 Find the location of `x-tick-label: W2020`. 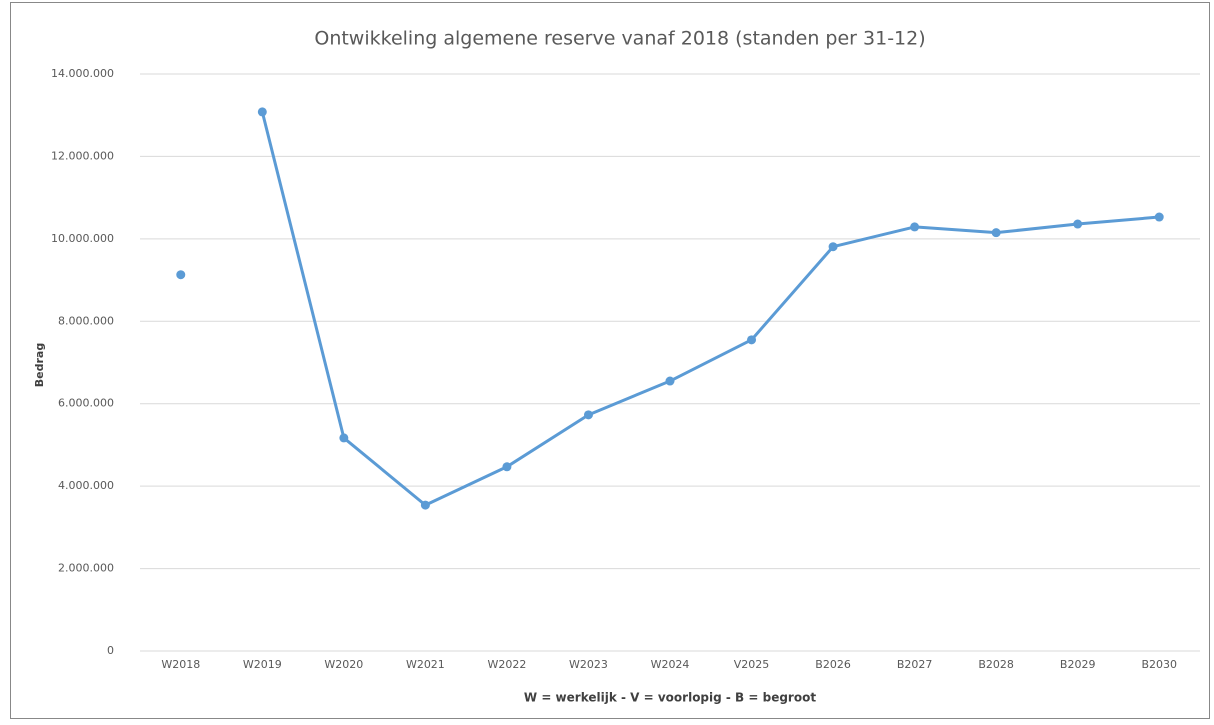

x-tick-label: W2020 is located at coordinates (343, 664).